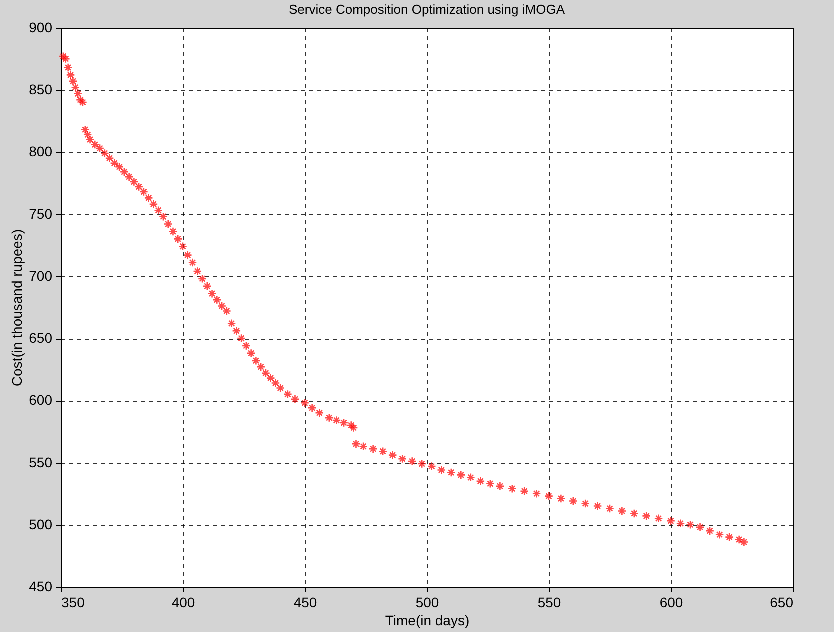 The height and width of the screenshot is (632, 834). Describe the element at coordinates (41, 338) in the screenshot. I see `y-tick-label: 650` at that location.